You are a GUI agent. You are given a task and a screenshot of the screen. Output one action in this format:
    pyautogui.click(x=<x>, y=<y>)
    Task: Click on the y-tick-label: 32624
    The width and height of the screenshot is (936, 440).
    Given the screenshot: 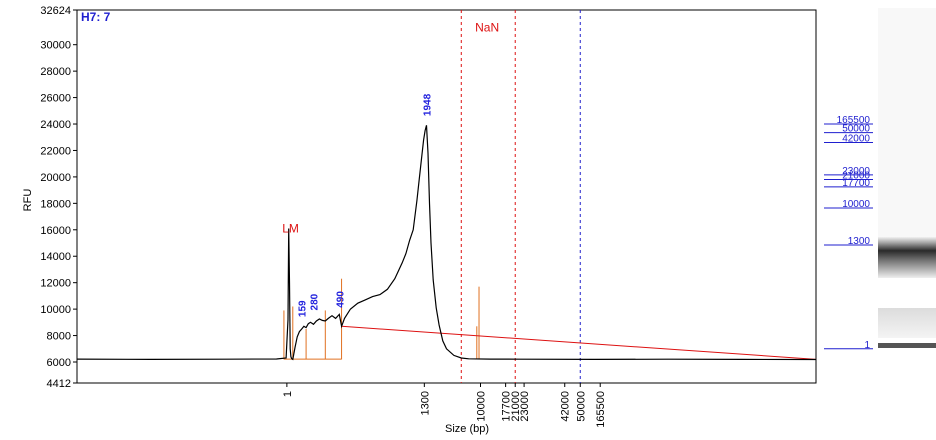 What is the action you would take?
    pyautogui.click(x=55, y=11)
    